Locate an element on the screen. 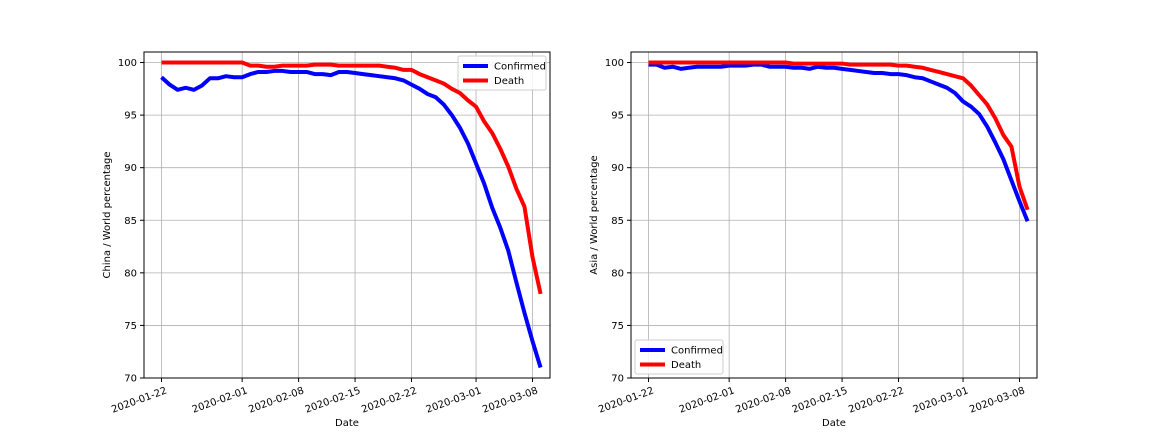  series-line-confirmed is located at coordinates (839, 142).